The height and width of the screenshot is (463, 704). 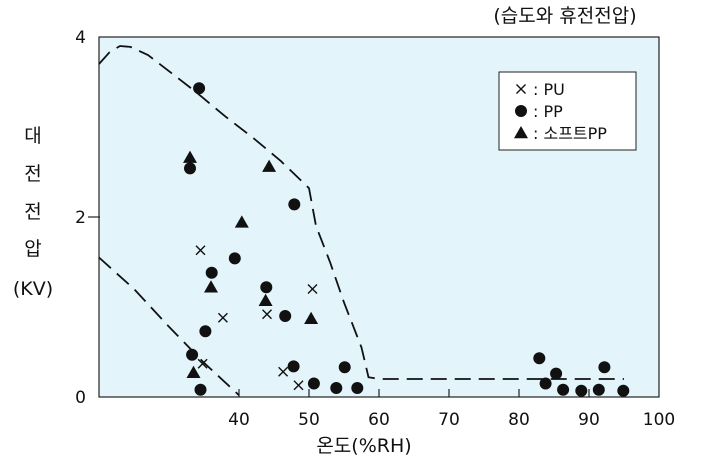 What do you see at coordinates (169, 326) in the screenshot?
I see `boundary-curve` at bounding box center [169, 326].